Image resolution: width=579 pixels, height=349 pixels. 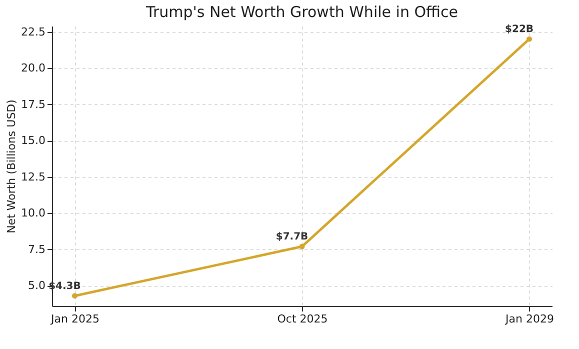 What do you see at coordinates (33, 141) in the screenshot?
I see `y-tick-label: 15.0` at bounding box center [33, 141].